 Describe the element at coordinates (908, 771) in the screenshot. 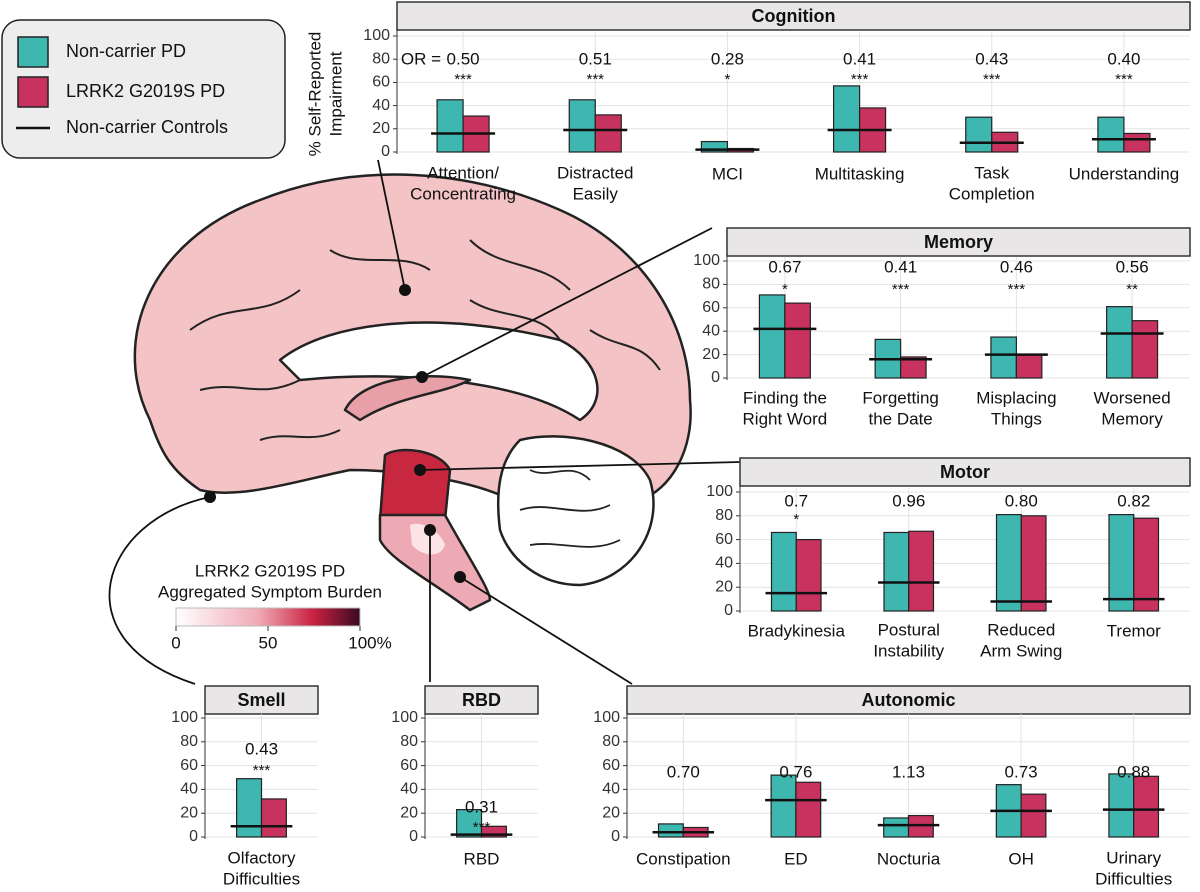

I see `odds-ratio: 1.13` at that location.